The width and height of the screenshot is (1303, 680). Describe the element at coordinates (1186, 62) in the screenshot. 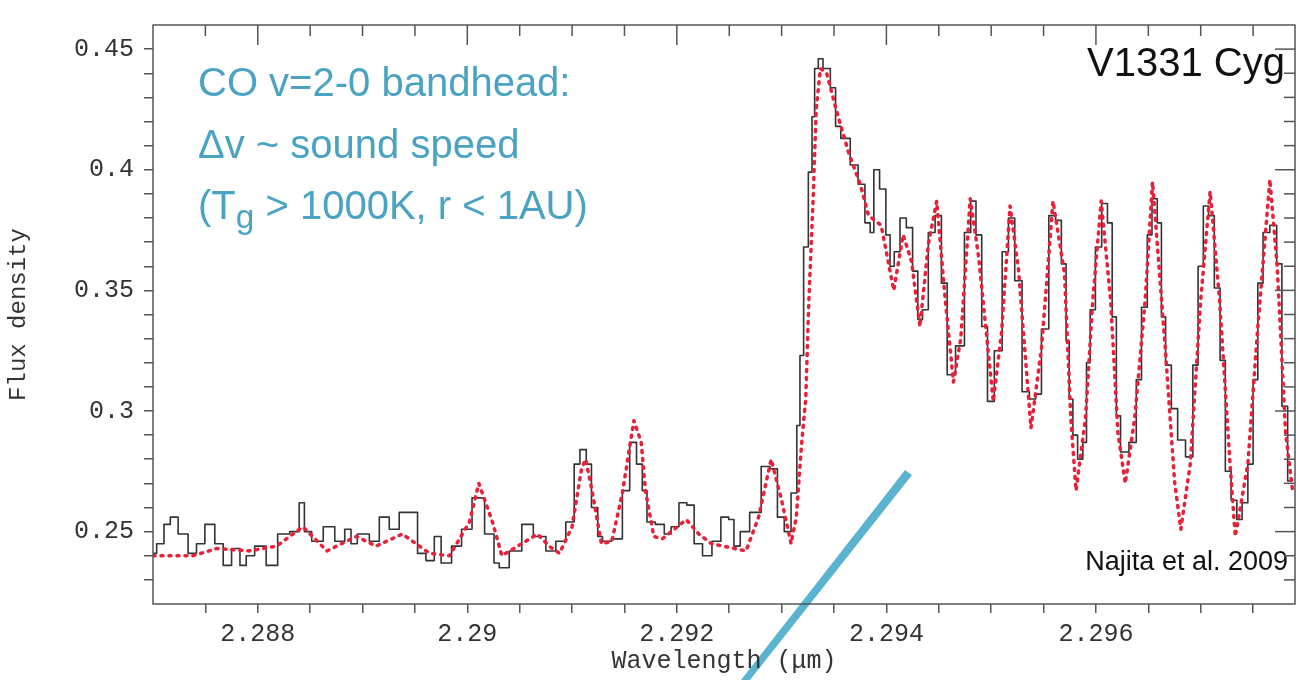

I see `annotation: V1331 Cyg` at that location.